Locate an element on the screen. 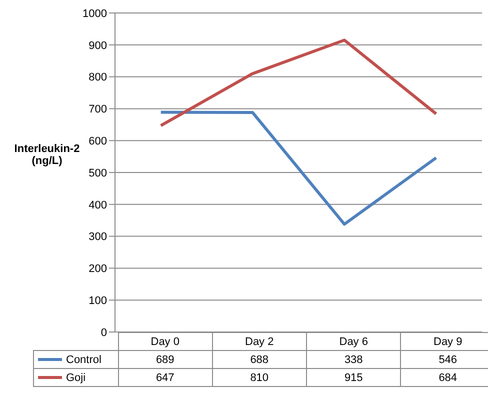  line-series is located at coordinates (298, 83).